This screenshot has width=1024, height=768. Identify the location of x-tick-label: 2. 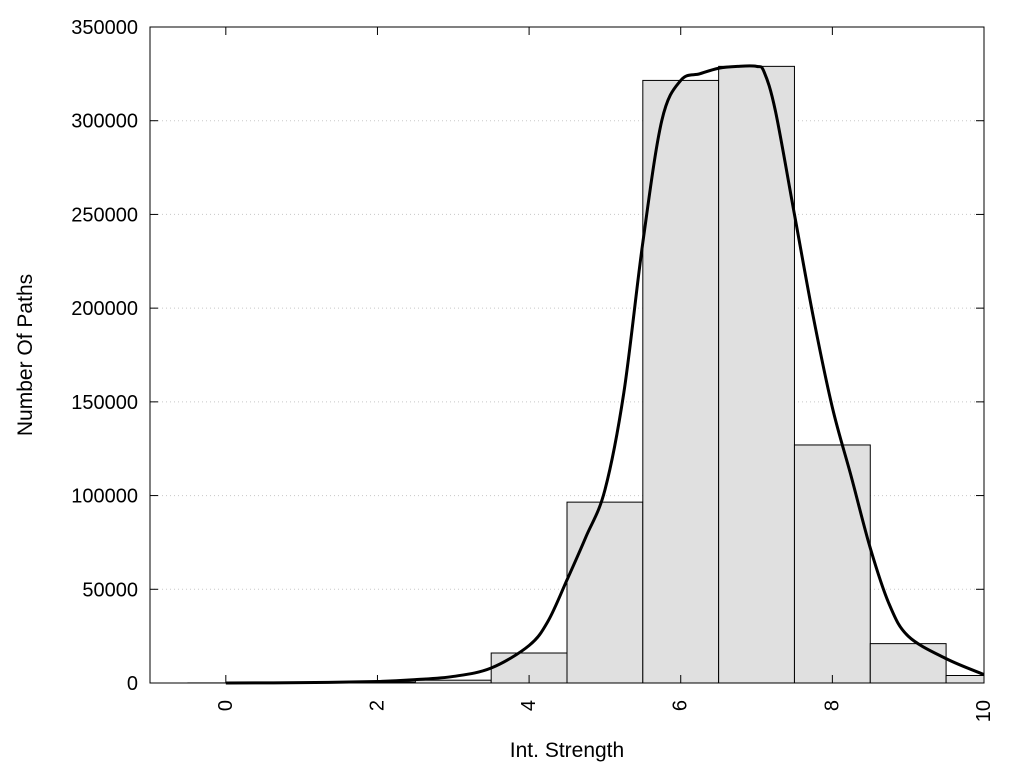
(377, 705).